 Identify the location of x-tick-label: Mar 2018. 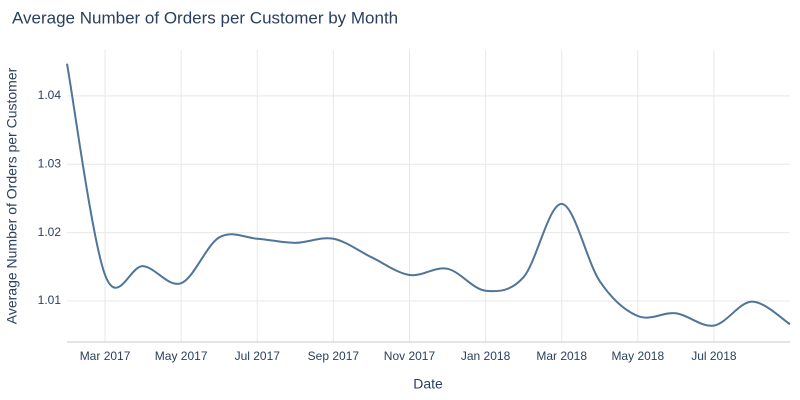
(561, 356).